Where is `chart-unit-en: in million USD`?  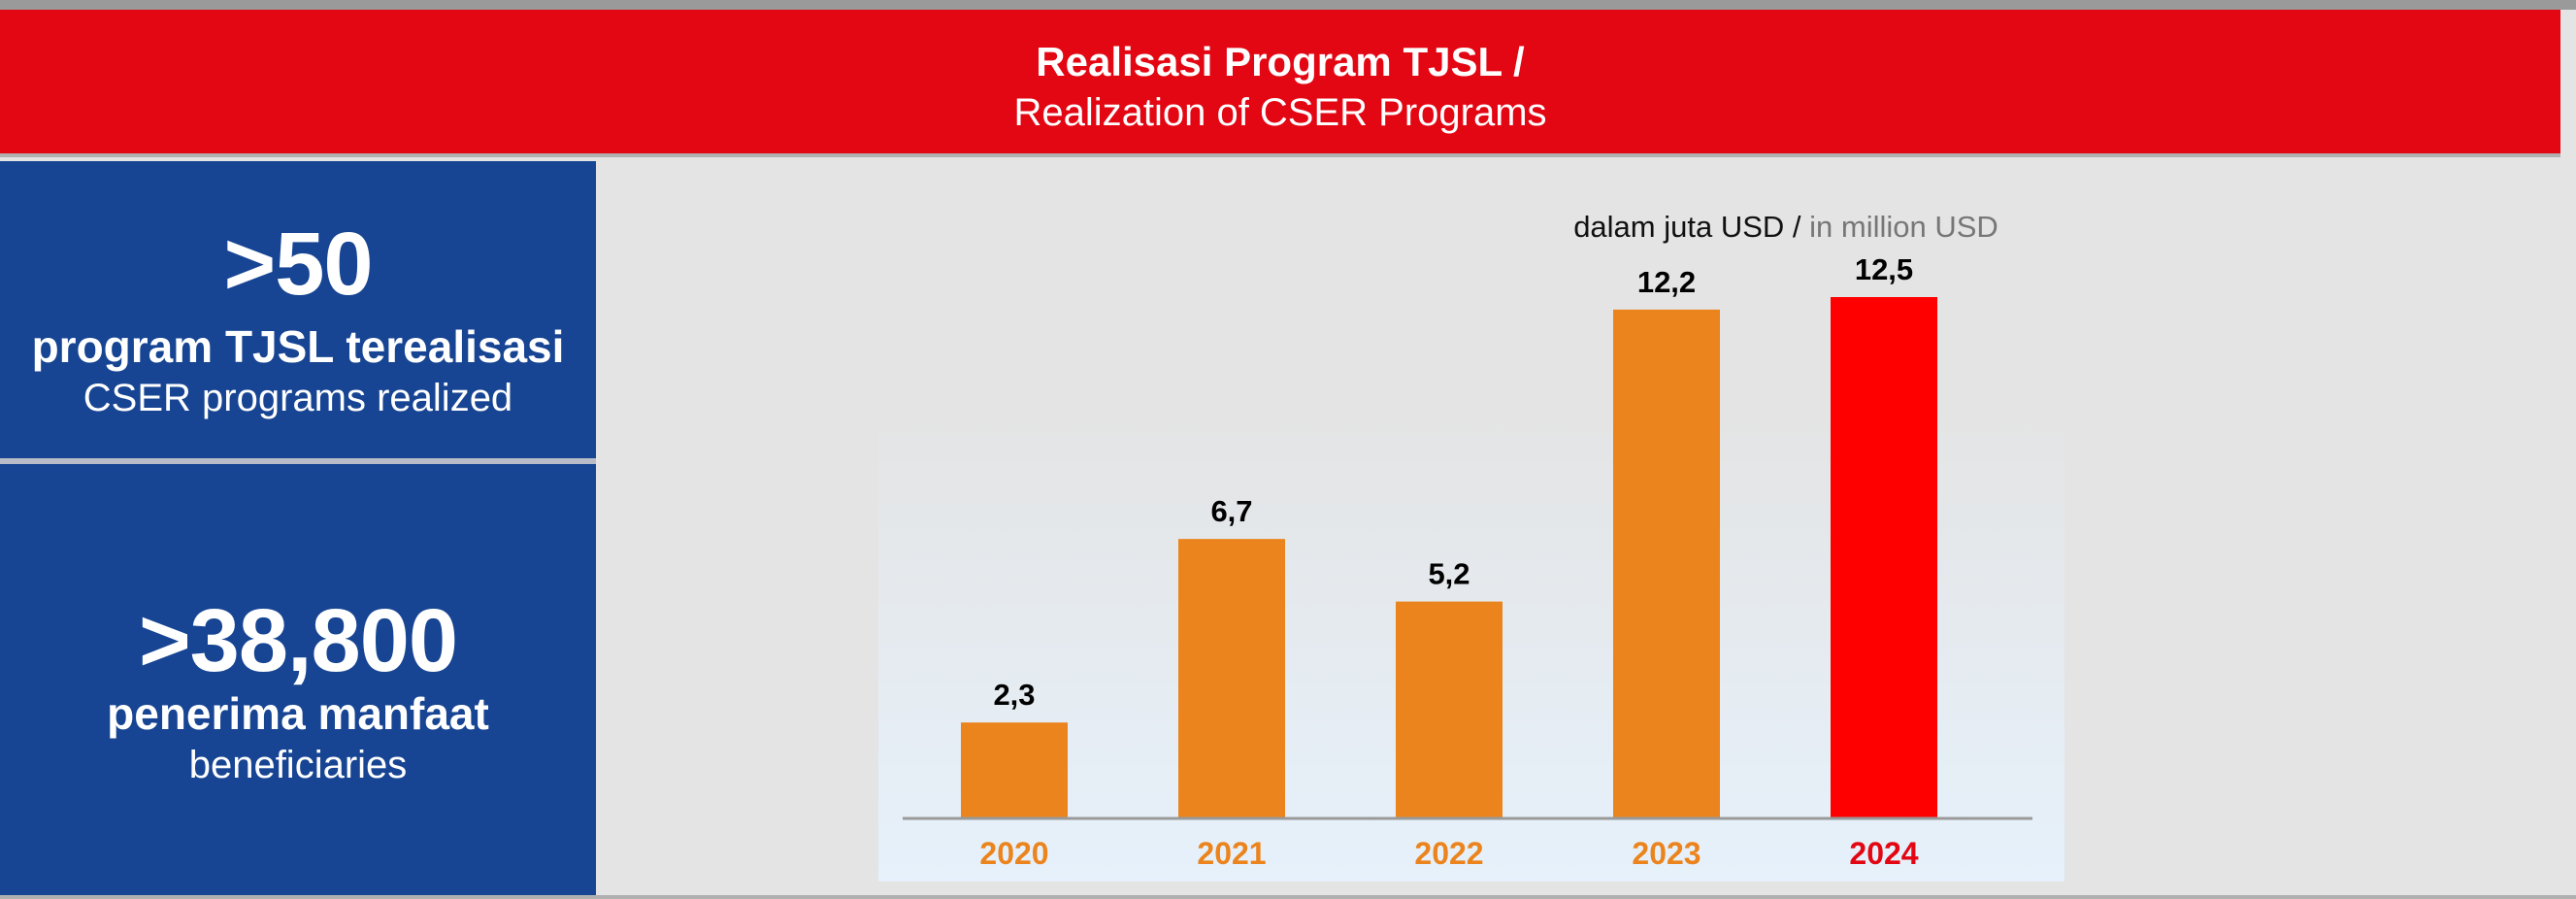
chart-unit-en: in million USD is located at coordinates (1903, 227).